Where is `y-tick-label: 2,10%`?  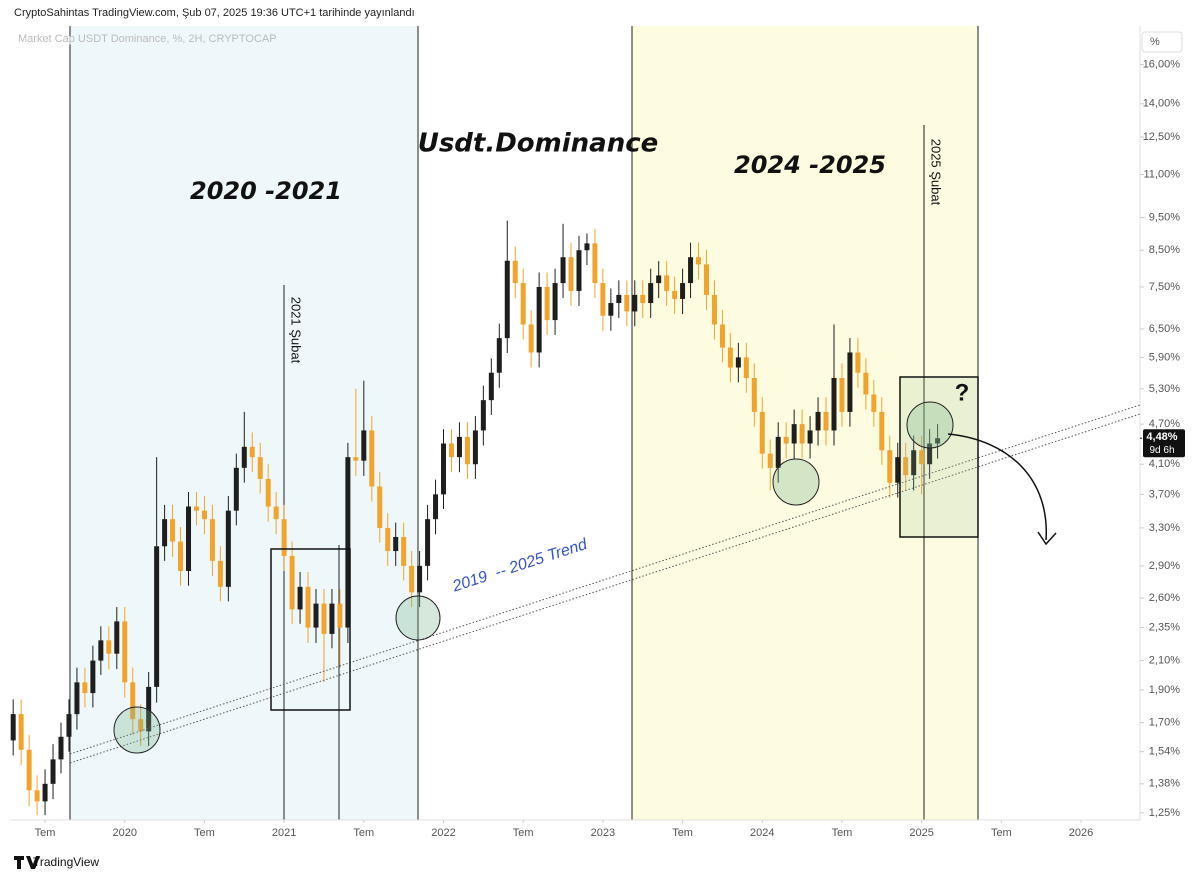
y-tick-label: 2,10% is located at coordinates (1164, 661).